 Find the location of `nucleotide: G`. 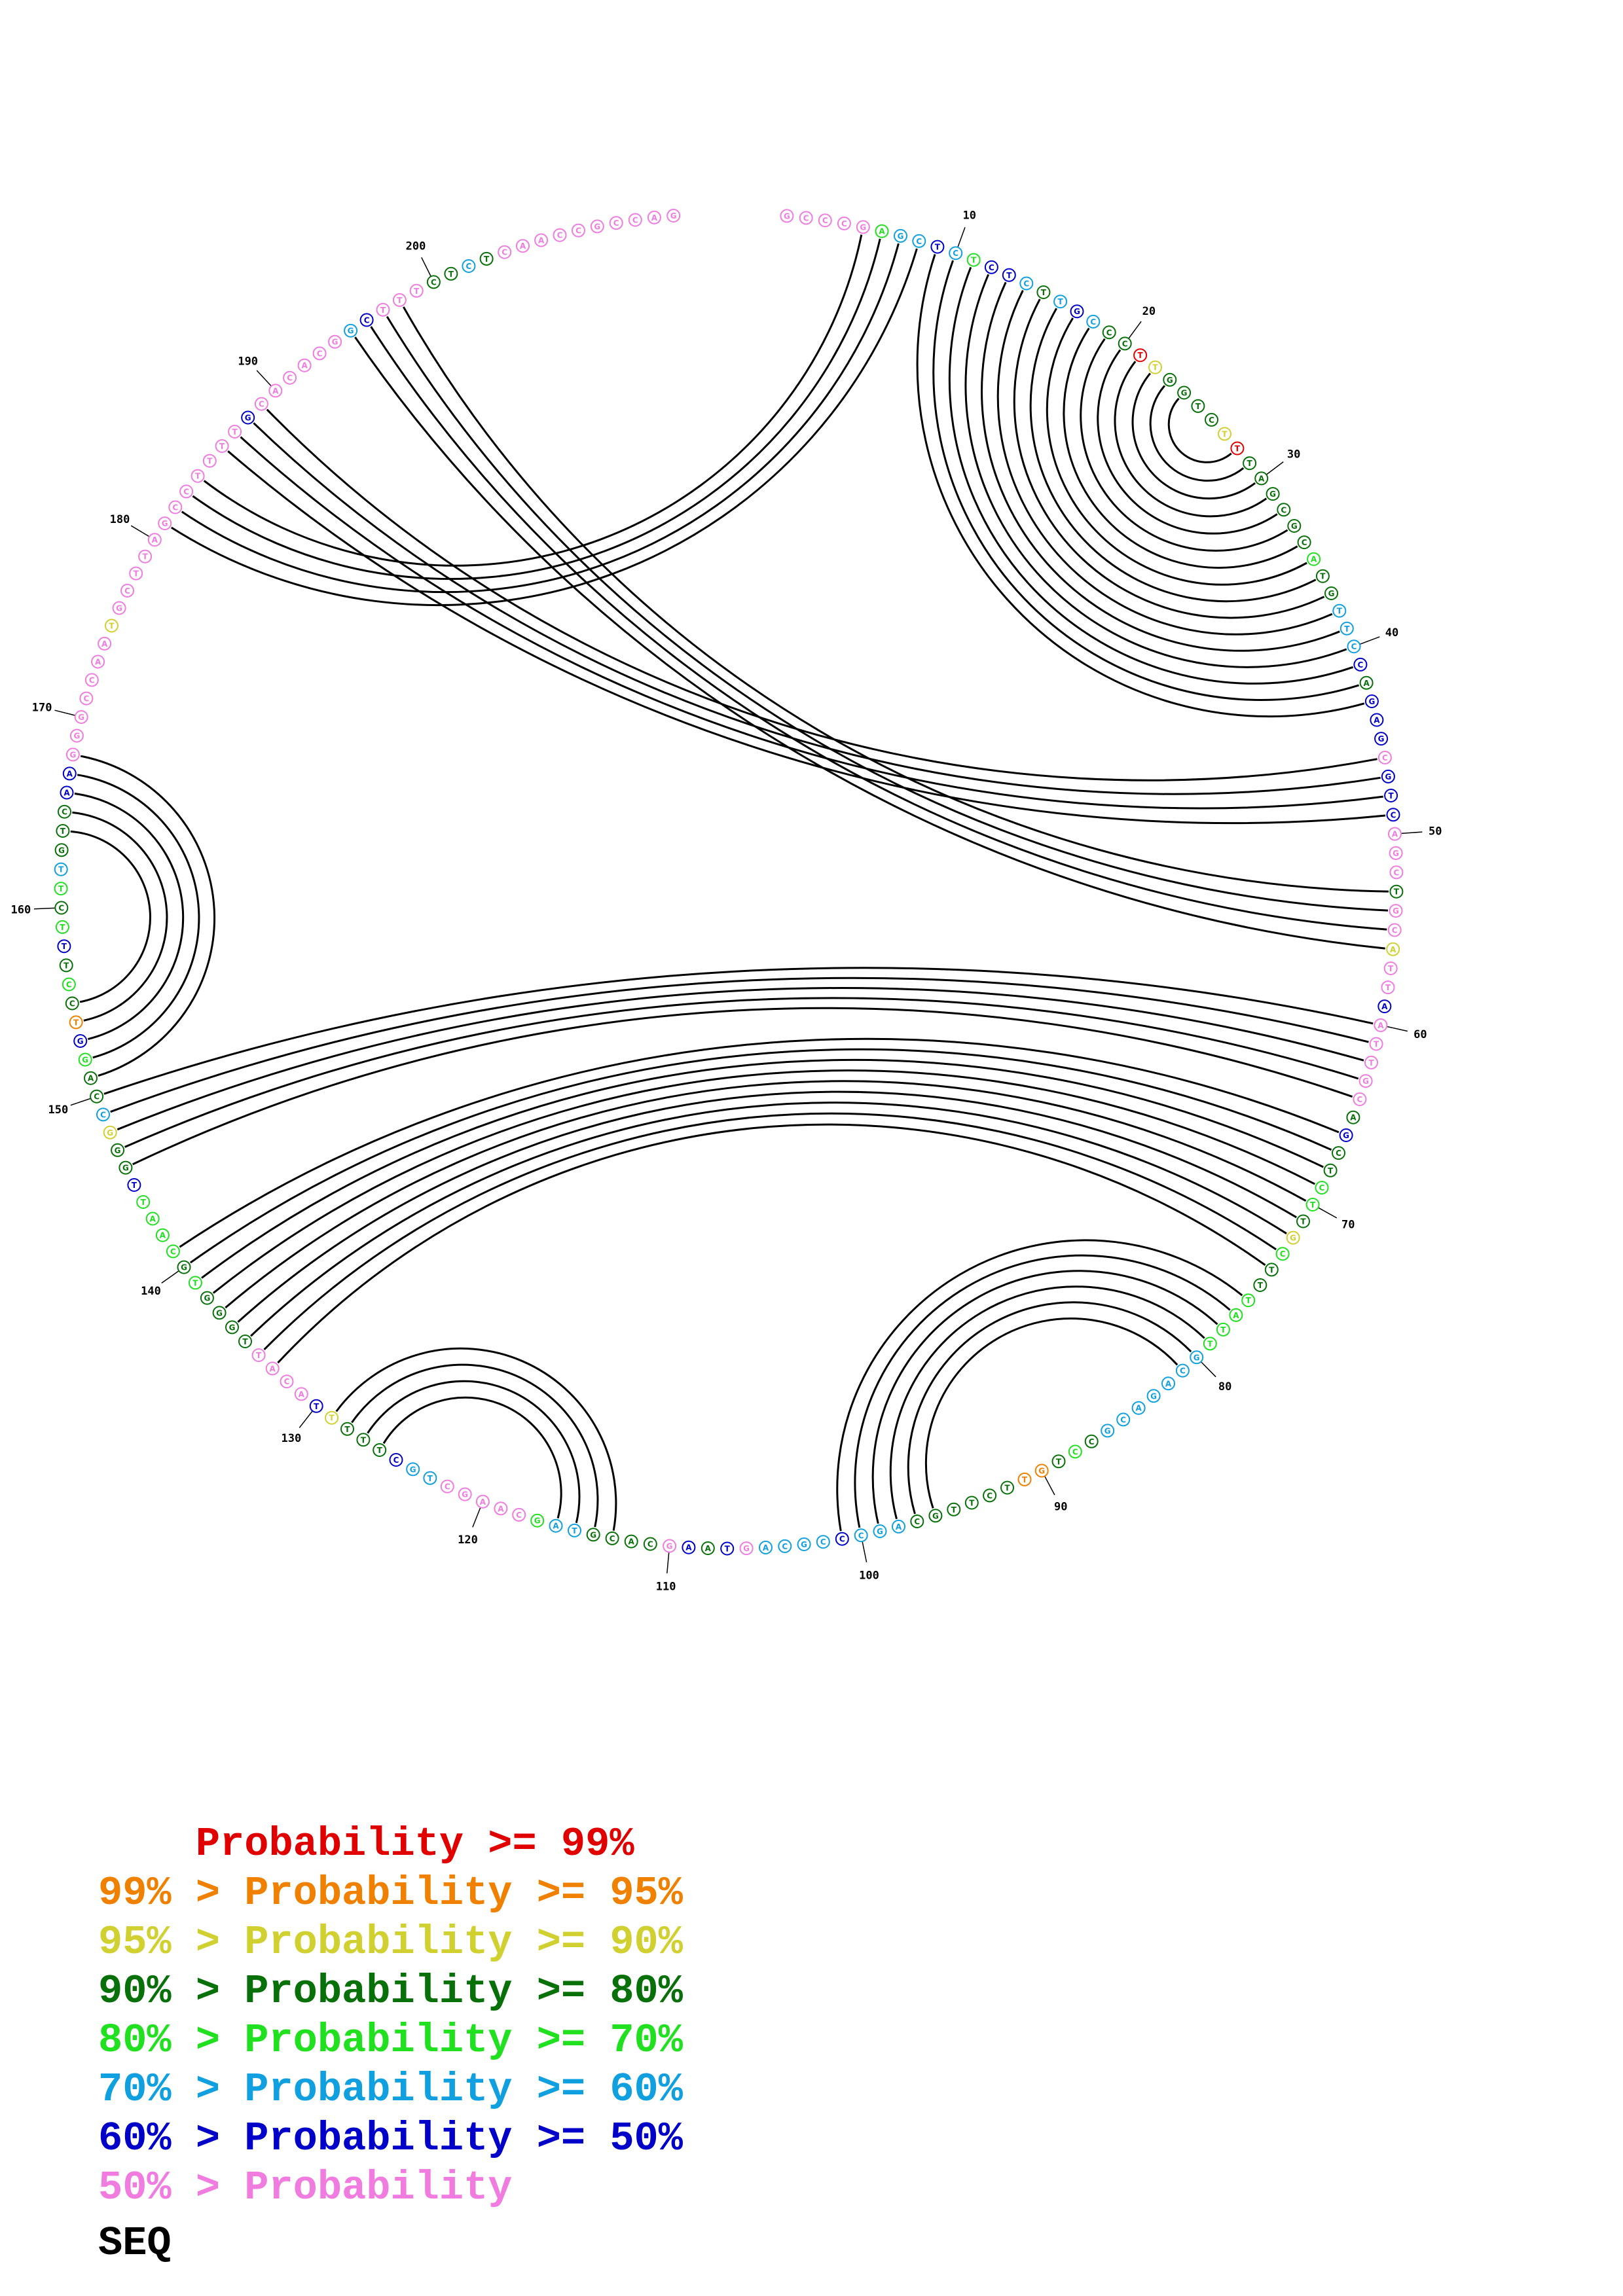

nucleotide: G is located at coordinates (746, 1548).